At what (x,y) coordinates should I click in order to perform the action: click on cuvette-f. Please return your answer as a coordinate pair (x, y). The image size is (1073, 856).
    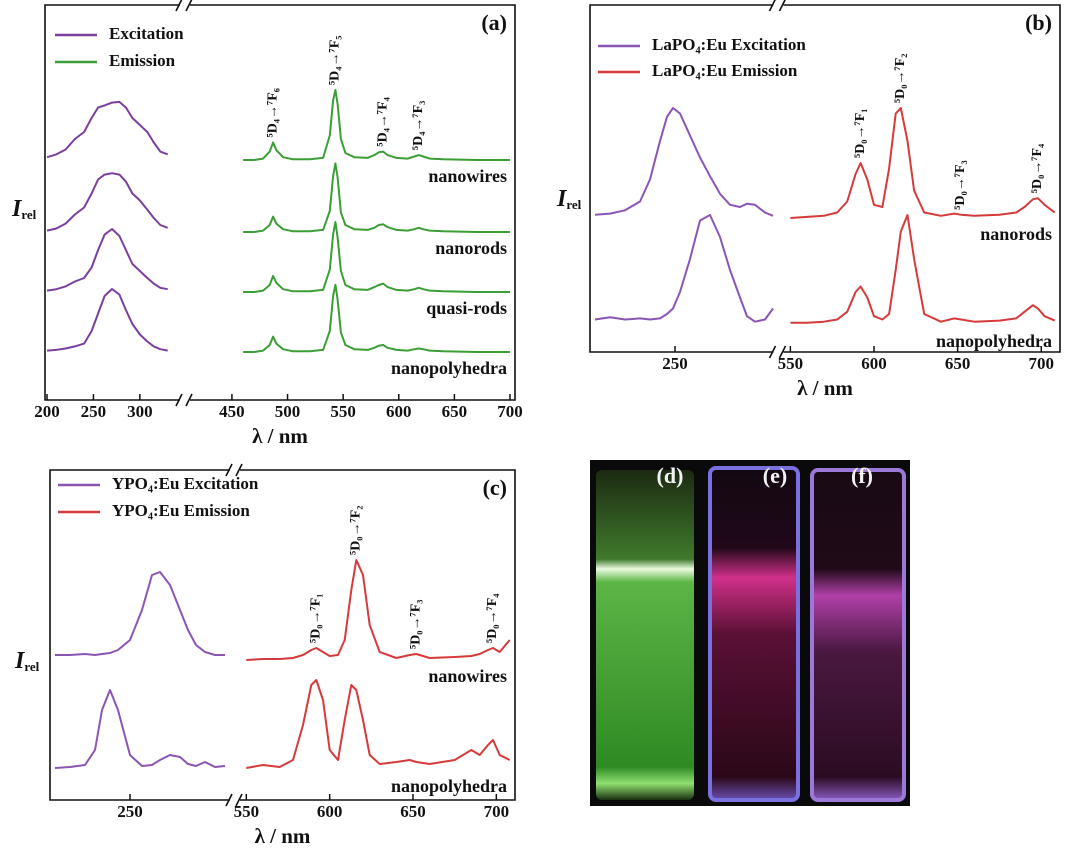
    Looking at the image, I should click on (858, 635).